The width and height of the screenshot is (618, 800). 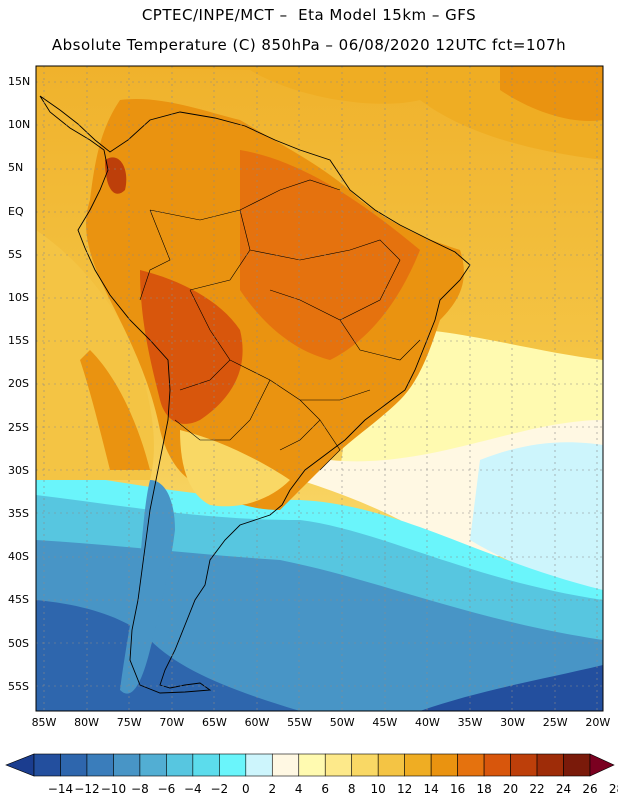 What do you see at coordinates (385, 722) in the screenshot?
I see `lon-label: 45W` at bounding box center [385, 722].